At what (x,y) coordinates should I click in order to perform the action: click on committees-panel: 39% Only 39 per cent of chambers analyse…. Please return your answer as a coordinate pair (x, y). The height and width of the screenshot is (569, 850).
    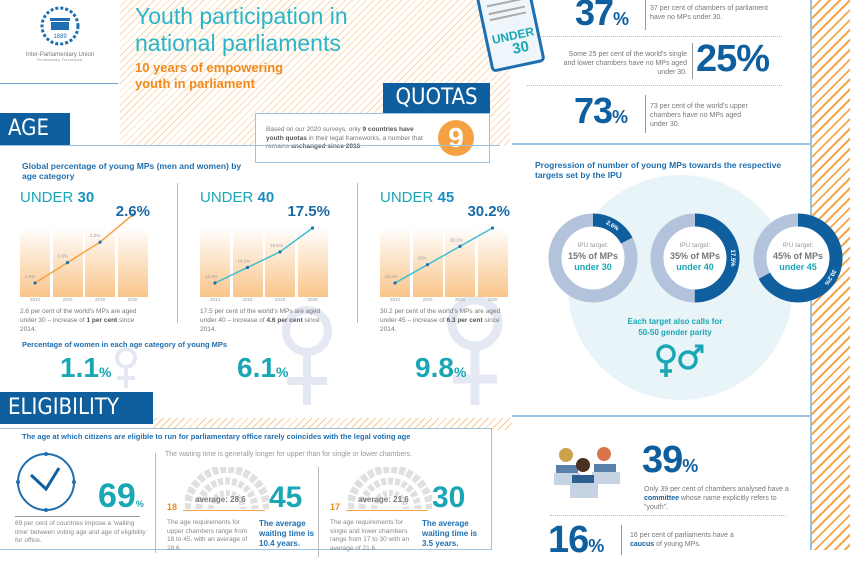
    Looking at the image, I should click on (661, 488).